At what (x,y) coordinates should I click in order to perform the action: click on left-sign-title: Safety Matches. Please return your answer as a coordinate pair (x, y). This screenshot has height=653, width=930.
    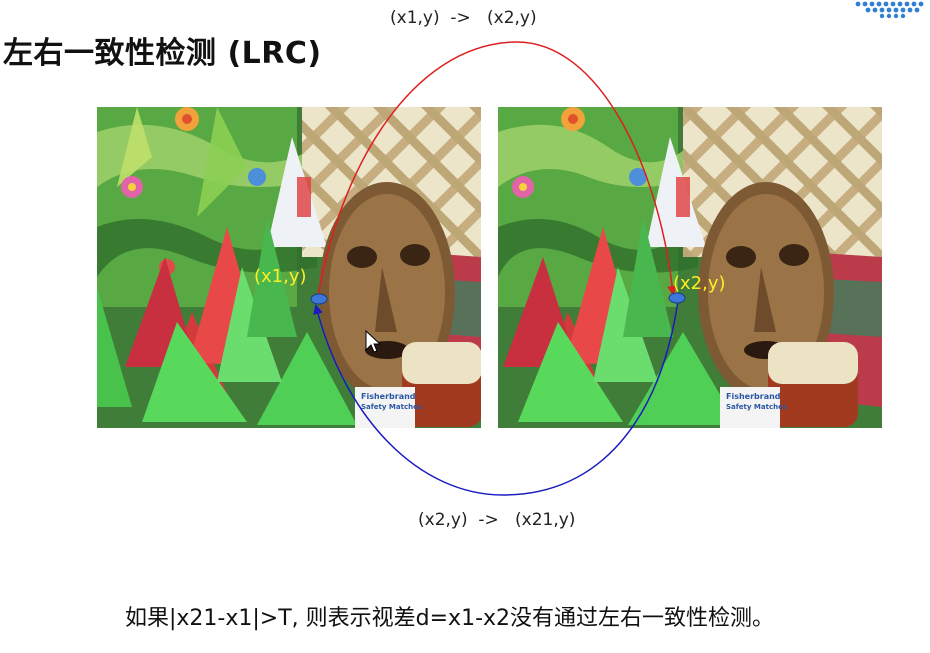
    Looking at the image, I should click on (391, 407).